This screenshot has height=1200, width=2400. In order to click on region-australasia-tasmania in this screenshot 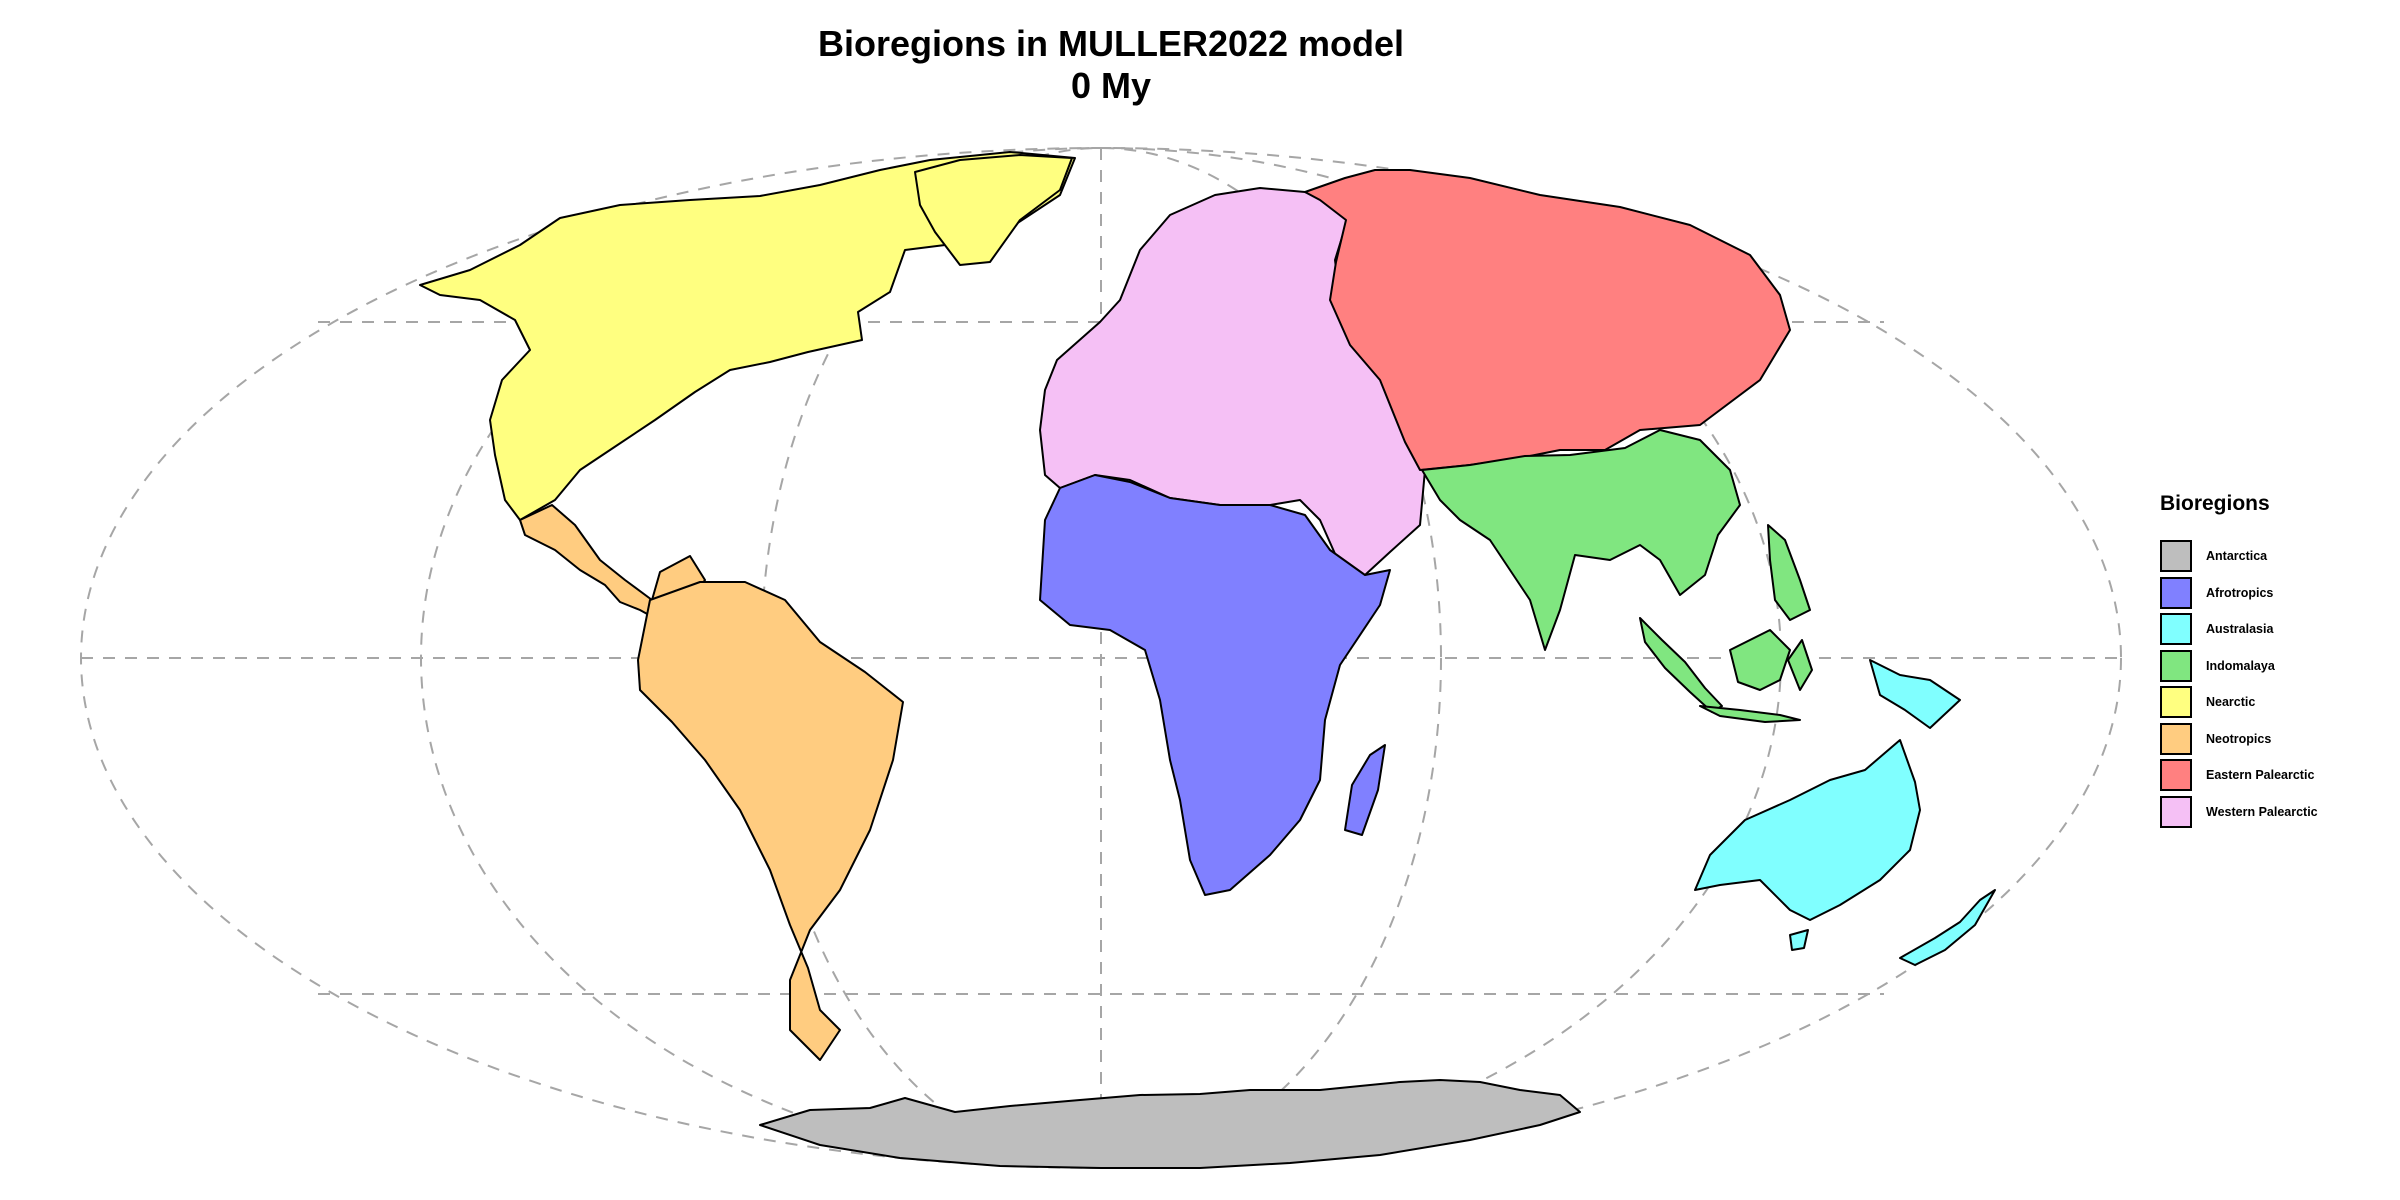, I will do `click(1799, 940)`.